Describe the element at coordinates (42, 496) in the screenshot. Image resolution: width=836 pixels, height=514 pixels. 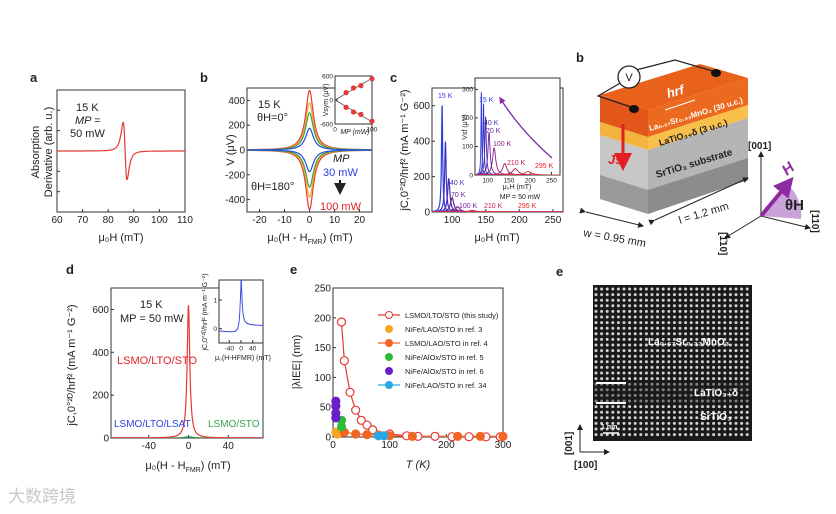
I see `watermark: 大数跨境` at that location.